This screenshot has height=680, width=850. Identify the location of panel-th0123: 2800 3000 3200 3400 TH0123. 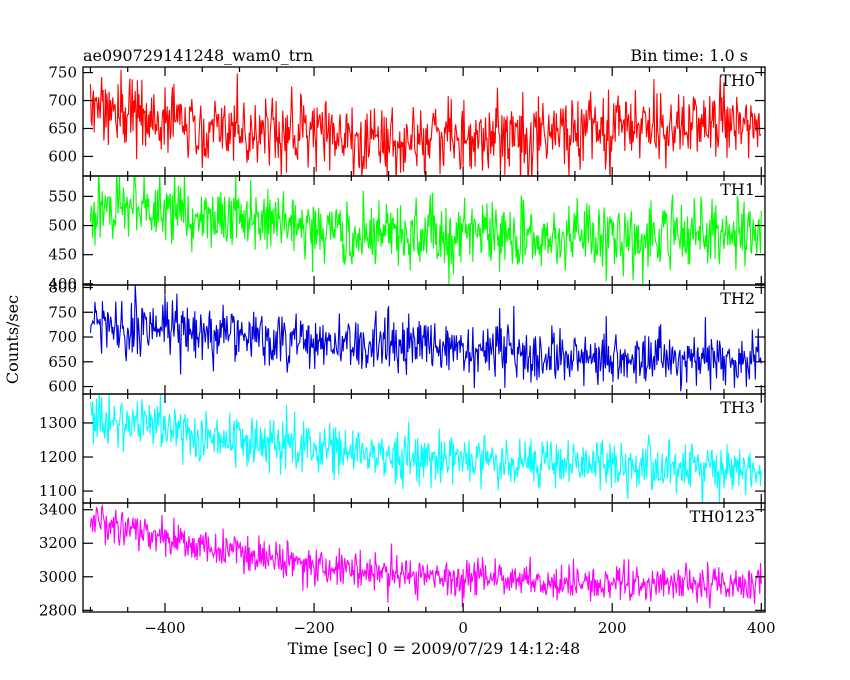
(402, 560).